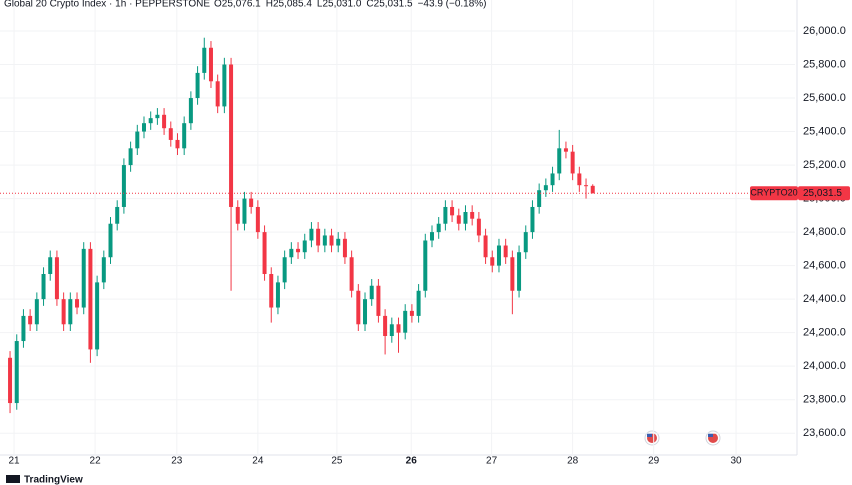 This screenshot has width=852, height=485. I want to click on brand: TradingView, so click(53, 480).